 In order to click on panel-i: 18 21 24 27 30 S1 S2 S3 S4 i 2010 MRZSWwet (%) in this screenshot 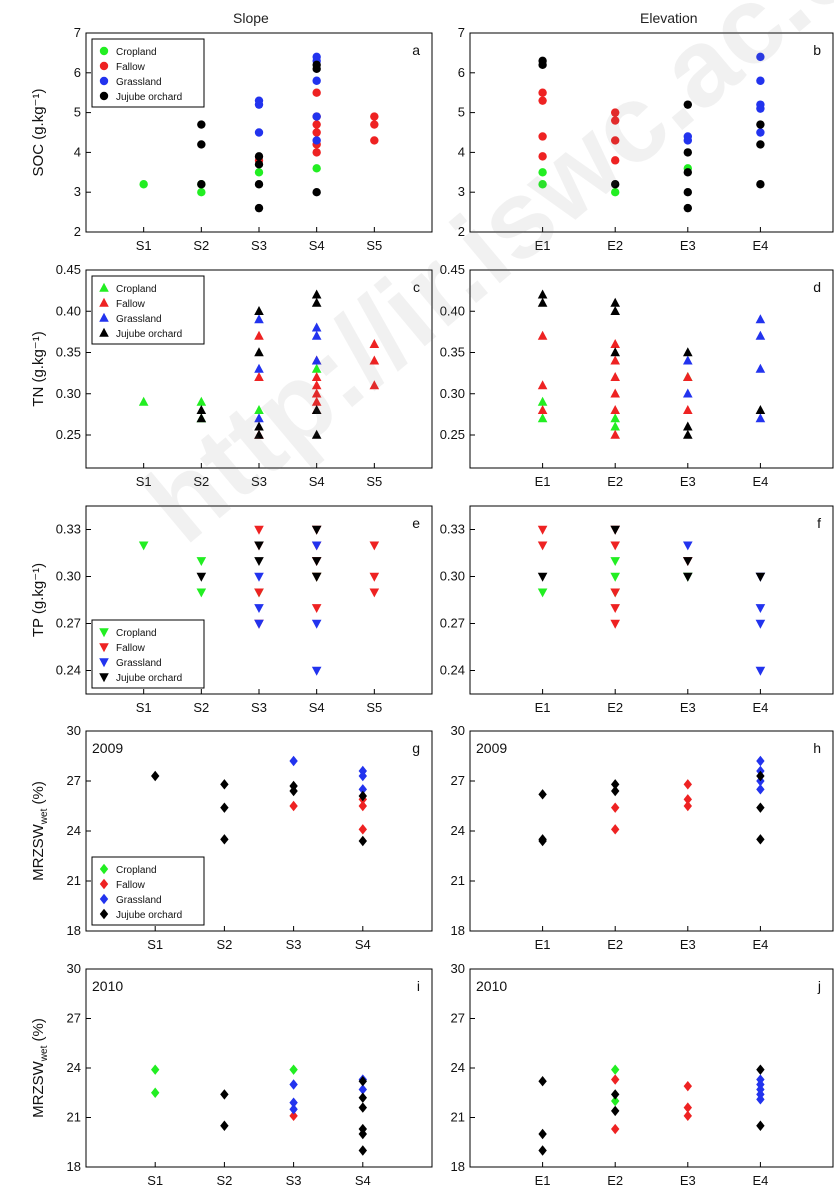, I will do `click(231, 1074)`.